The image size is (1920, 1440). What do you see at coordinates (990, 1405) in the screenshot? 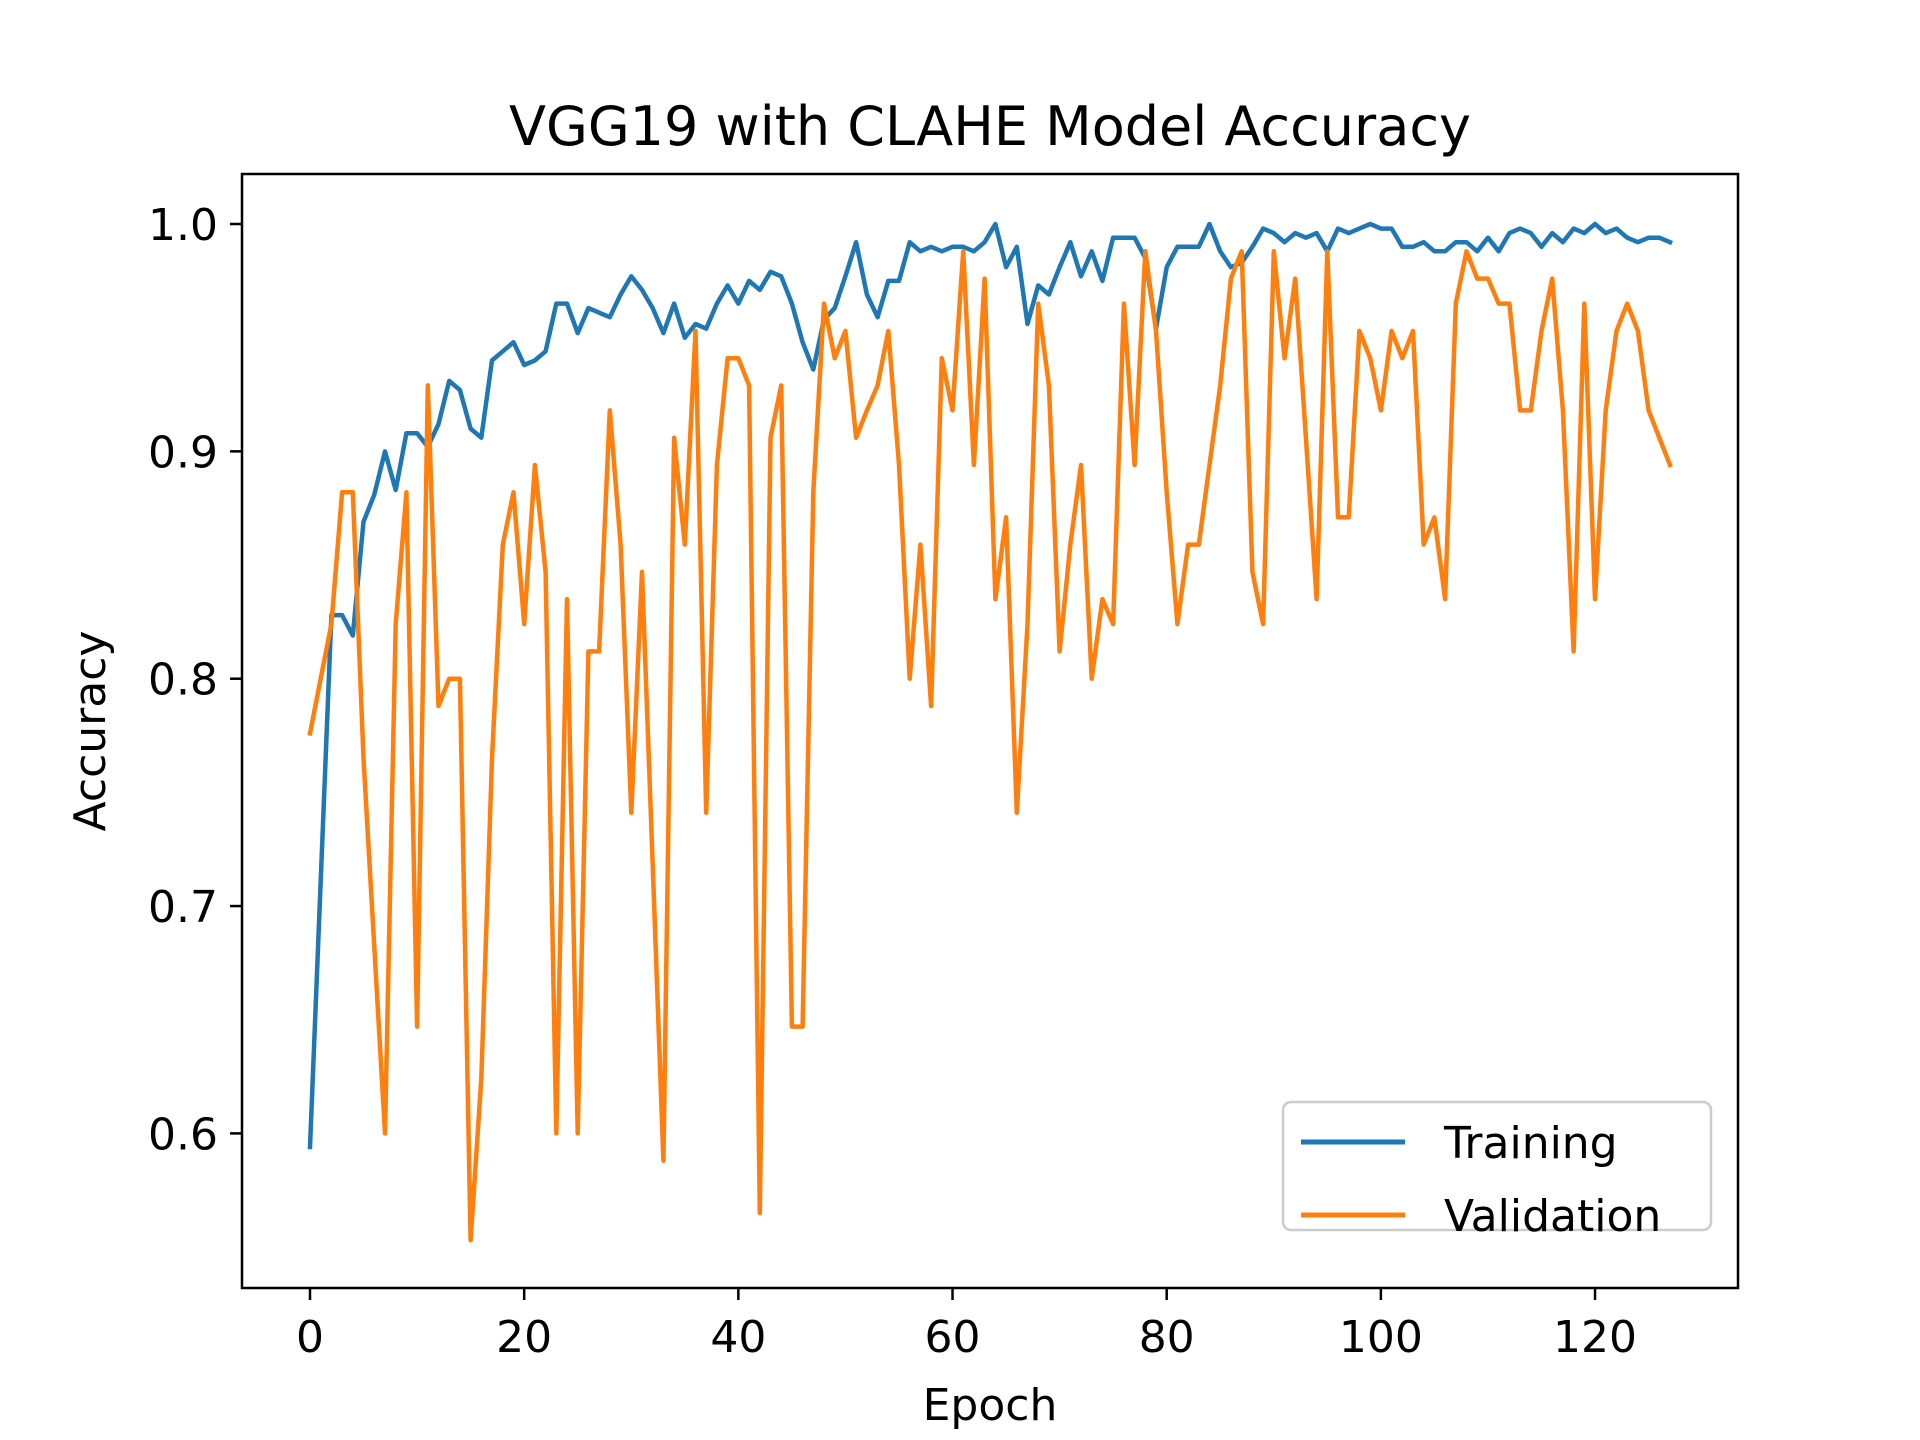
I see `x-axis-label: Epoch` at bounding box center [990, 1405].